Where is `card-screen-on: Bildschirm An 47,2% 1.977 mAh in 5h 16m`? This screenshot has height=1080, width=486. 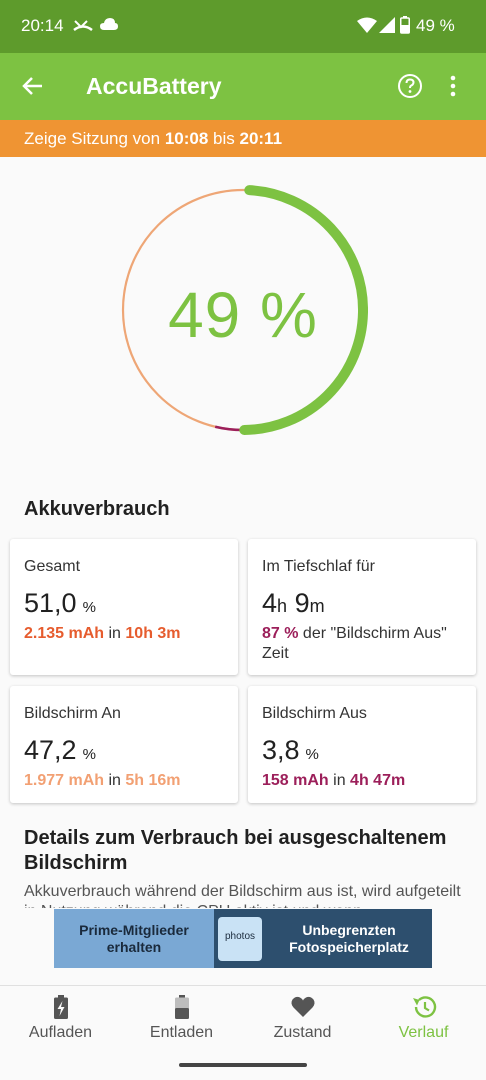 card-screen-on: Bildschirm An 47,2% 1.977 mAh in 5h 16m is located at coordinates (124, 744).